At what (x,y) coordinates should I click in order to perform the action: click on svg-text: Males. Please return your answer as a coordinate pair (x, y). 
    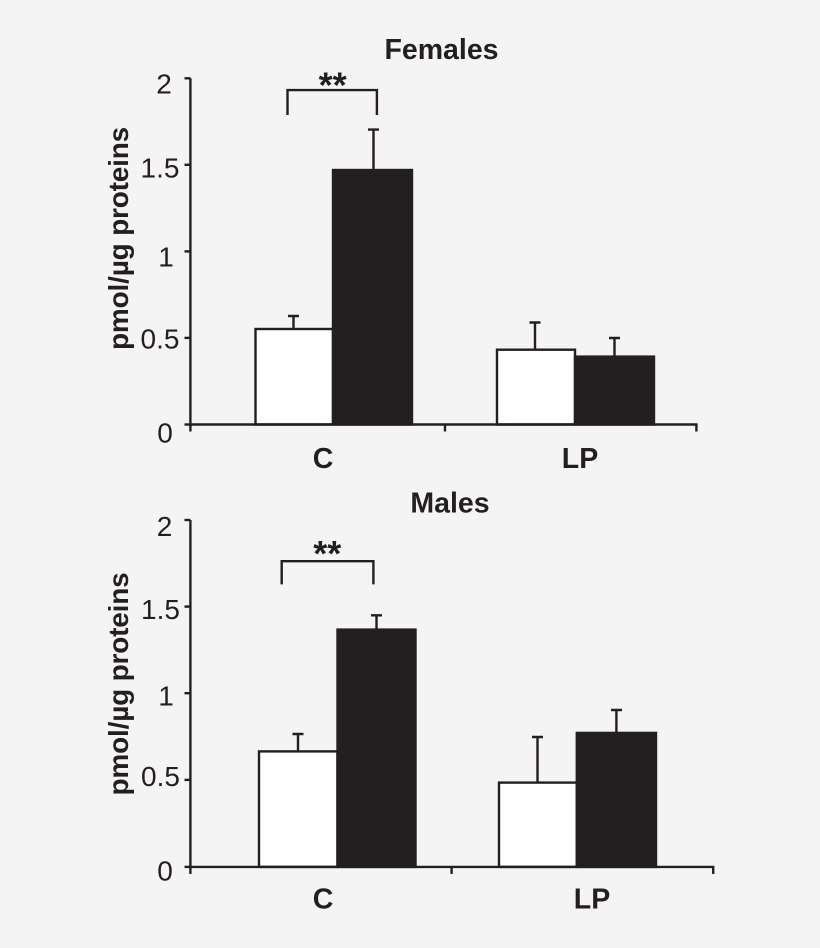
    Looking at the image, I should click on (449, 504).